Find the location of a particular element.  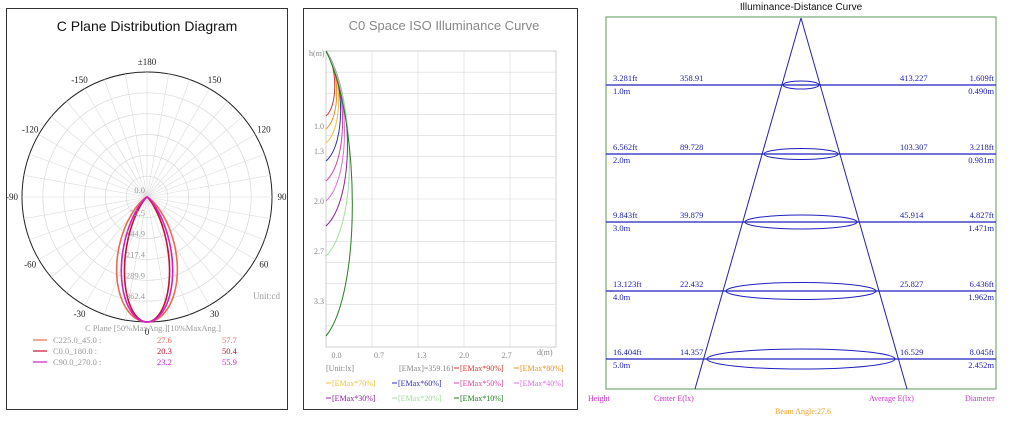

diameter-m: 1.962m is located at coordinates (981, 297).